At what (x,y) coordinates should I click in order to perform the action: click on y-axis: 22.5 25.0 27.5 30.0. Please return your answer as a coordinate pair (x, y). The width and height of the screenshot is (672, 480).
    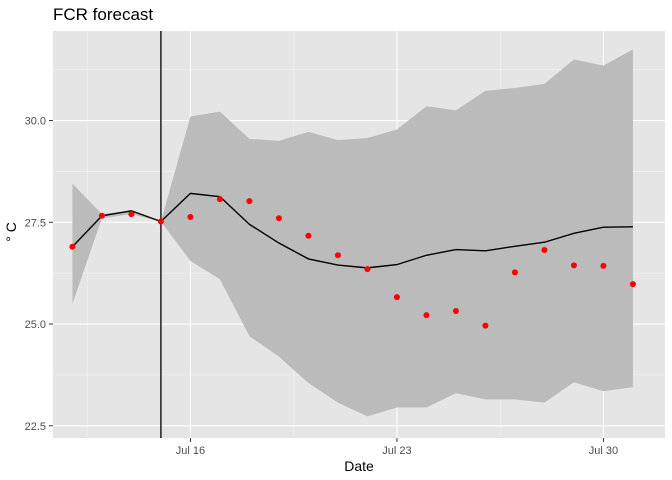
    Looking at the image, I should click on (39, 274).